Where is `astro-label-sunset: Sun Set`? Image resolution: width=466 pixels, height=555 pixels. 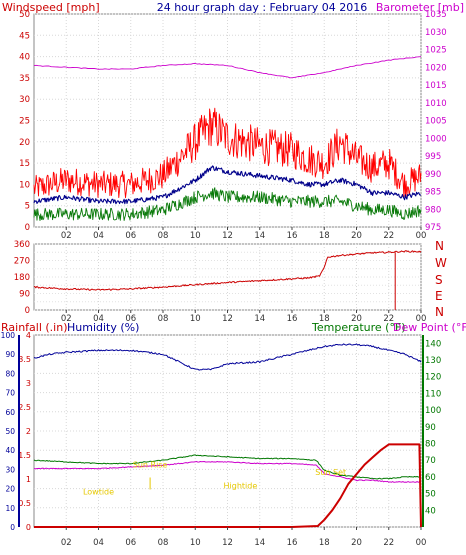 astro-label-sunset: Sun Set is located at coordinates (330, 472).